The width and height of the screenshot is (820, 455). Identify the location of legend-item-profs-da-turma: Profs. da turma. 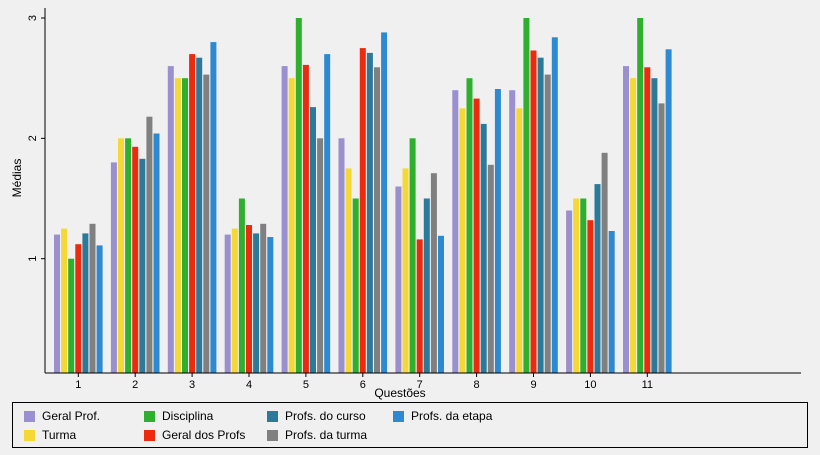
(317, 435).